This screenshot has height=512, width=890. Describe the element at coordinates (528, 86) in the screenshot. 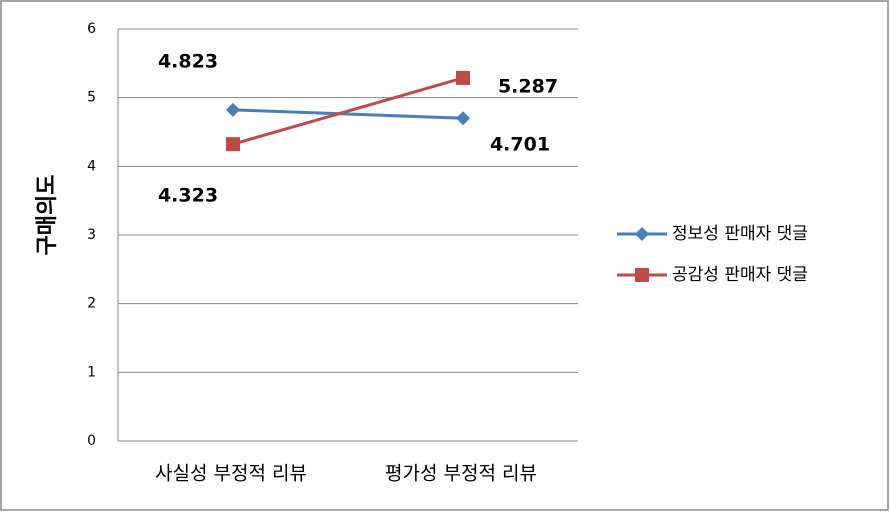

I see `data-label: 5.287` at that location.